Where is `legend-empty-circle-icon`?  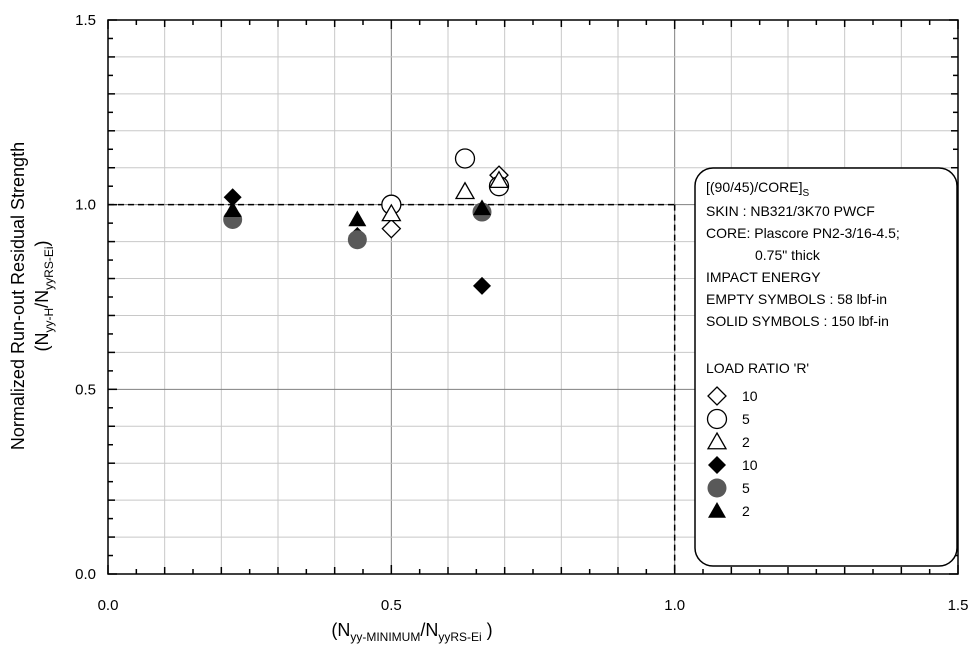 legend-empty-circle-icon is located at coordinates (717, 419).